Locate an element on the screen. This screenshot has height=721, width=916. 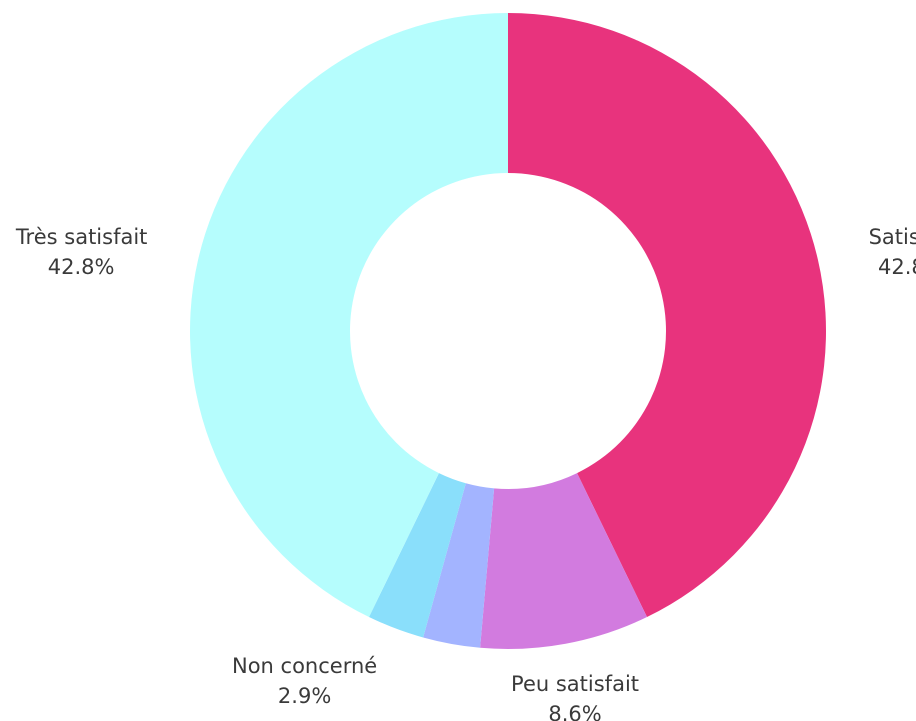
slice-label-peu-satisfait: Peu satisfait is located at coordinates (575, 684).